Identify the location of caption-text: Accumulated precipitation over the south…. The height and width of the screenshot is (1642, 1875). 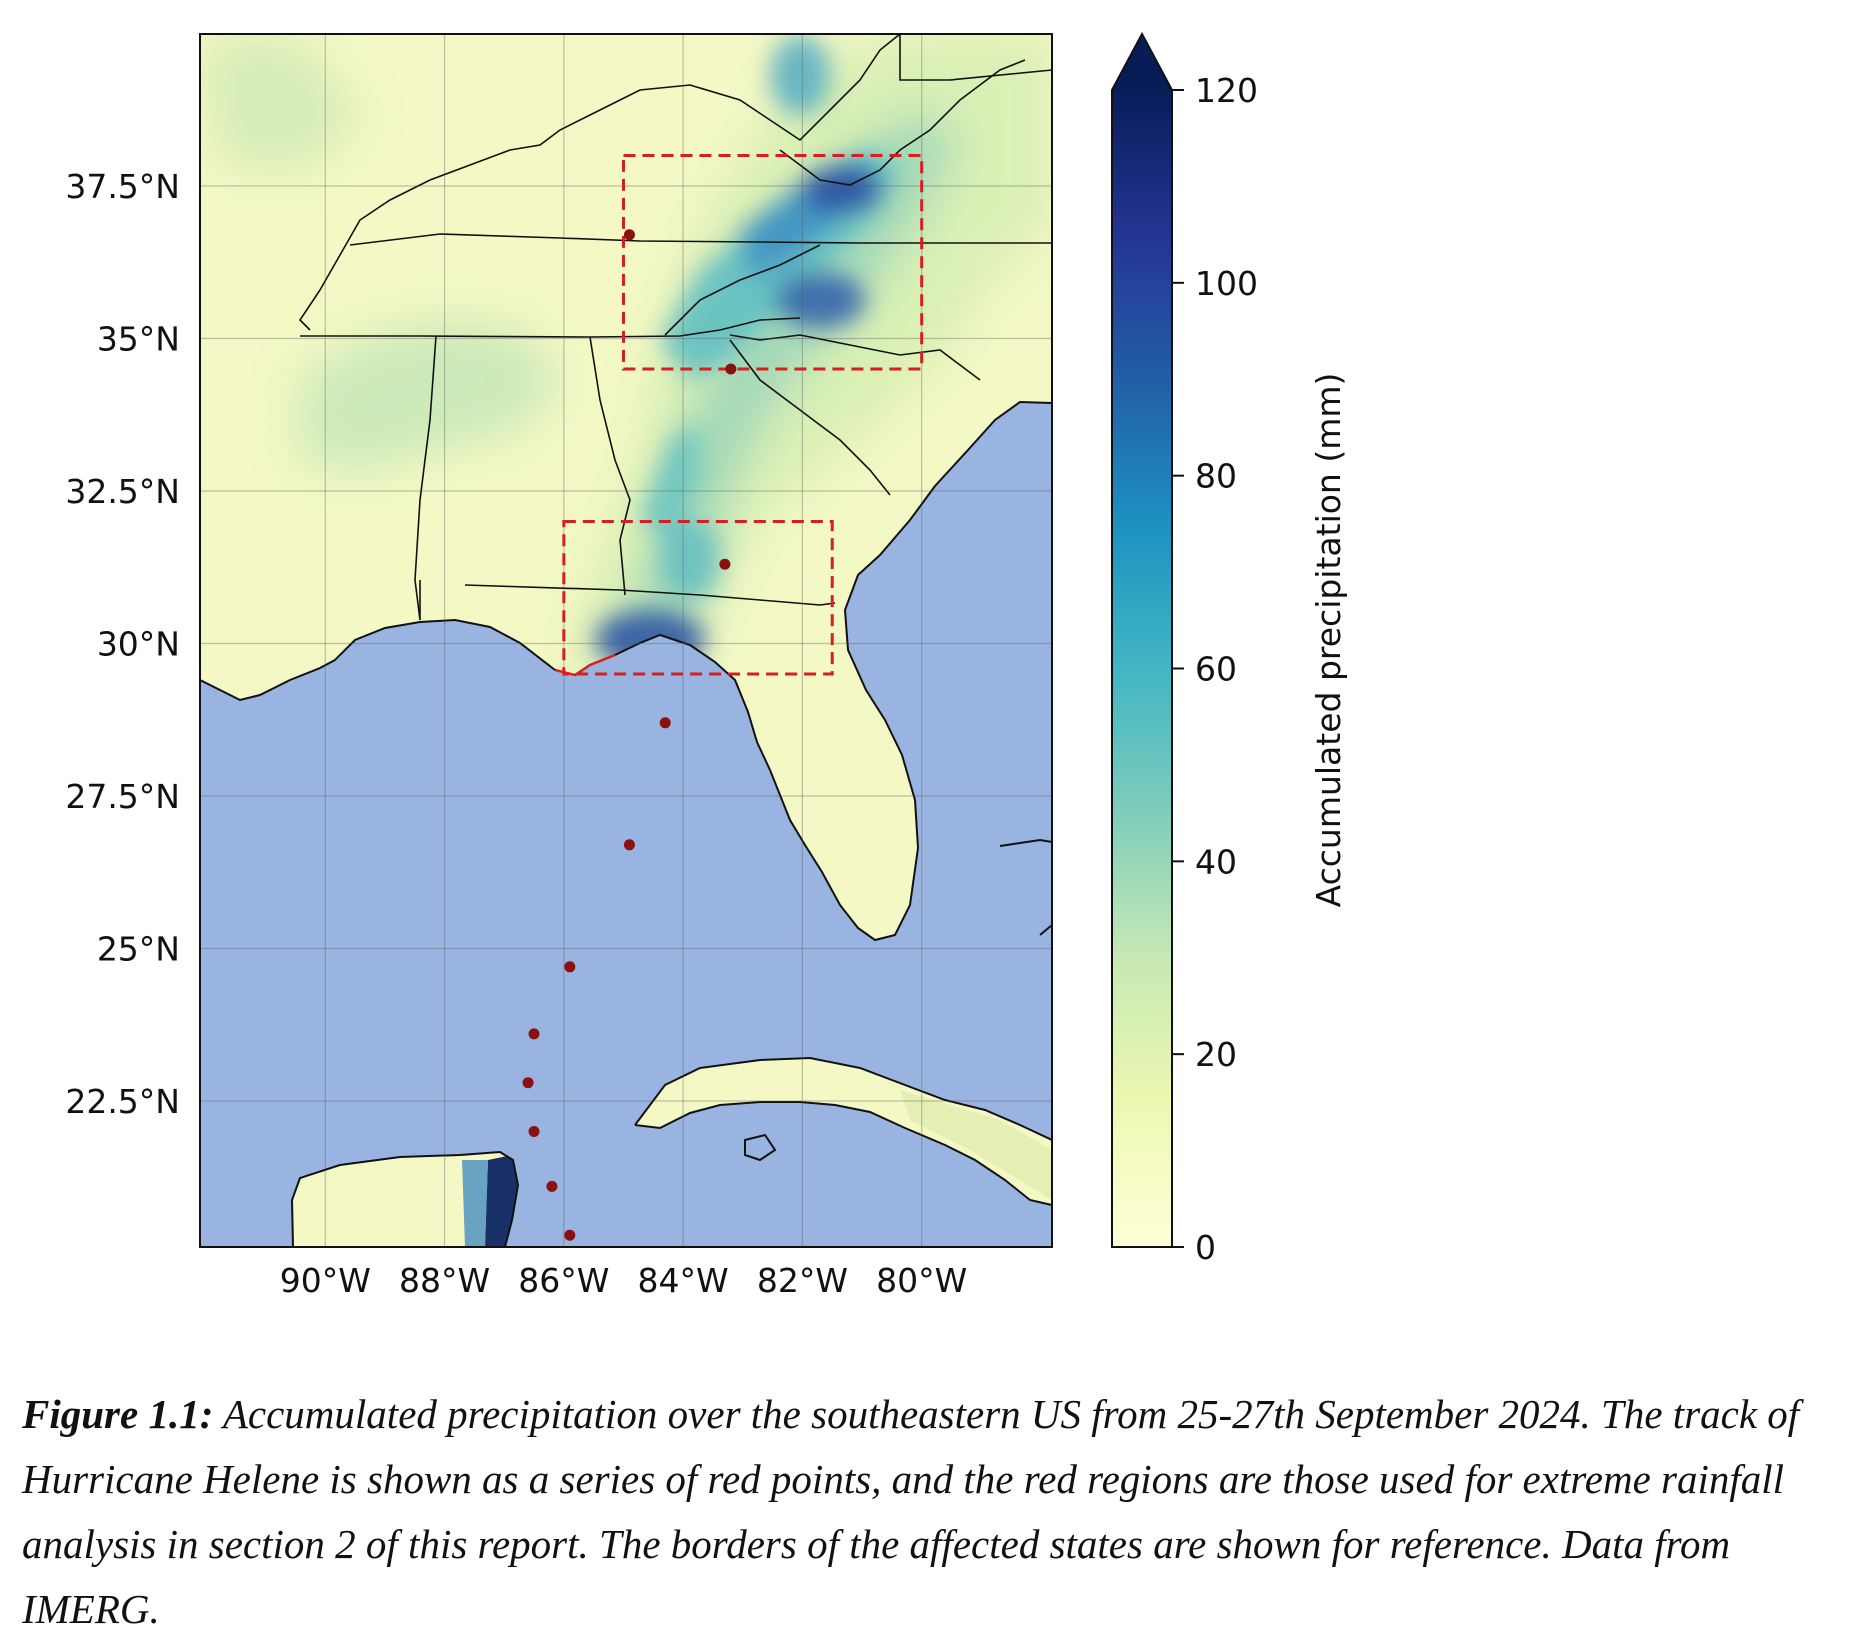
(911, 1511).